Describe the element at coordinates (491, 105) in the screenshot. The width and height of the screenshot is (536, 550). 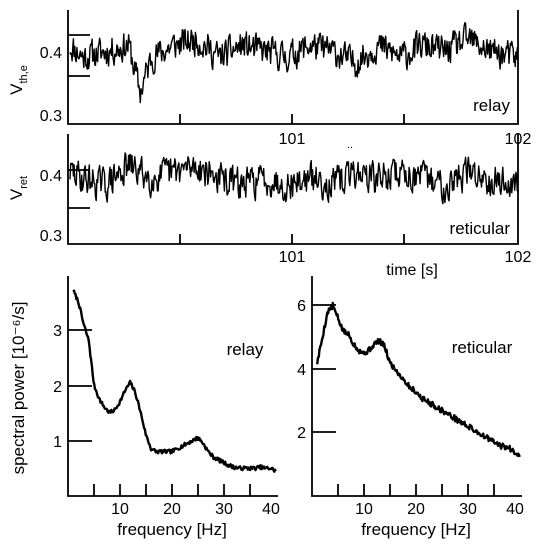
I see `relay-trace-label: relay` at that location.